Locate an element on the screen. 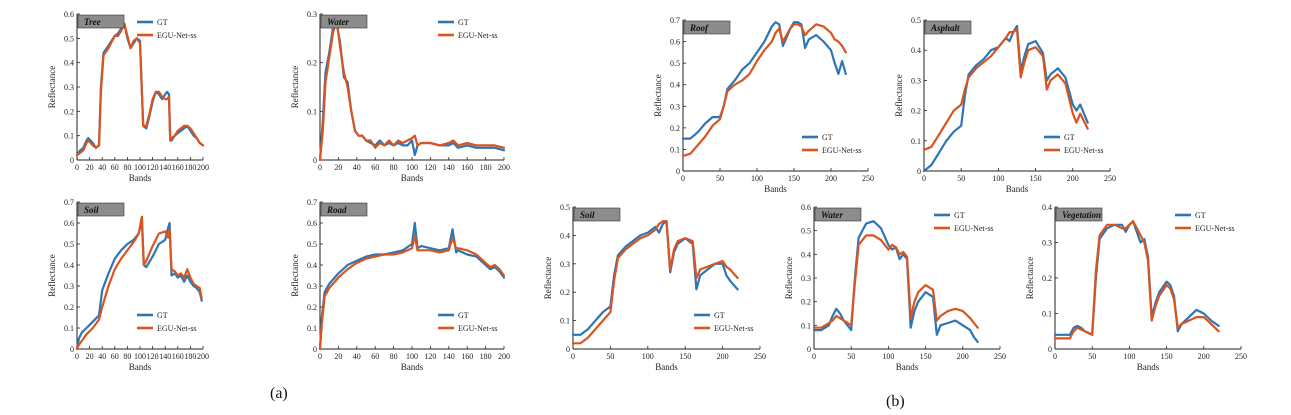  chart-title: Road is located at coordinates (336, 210).